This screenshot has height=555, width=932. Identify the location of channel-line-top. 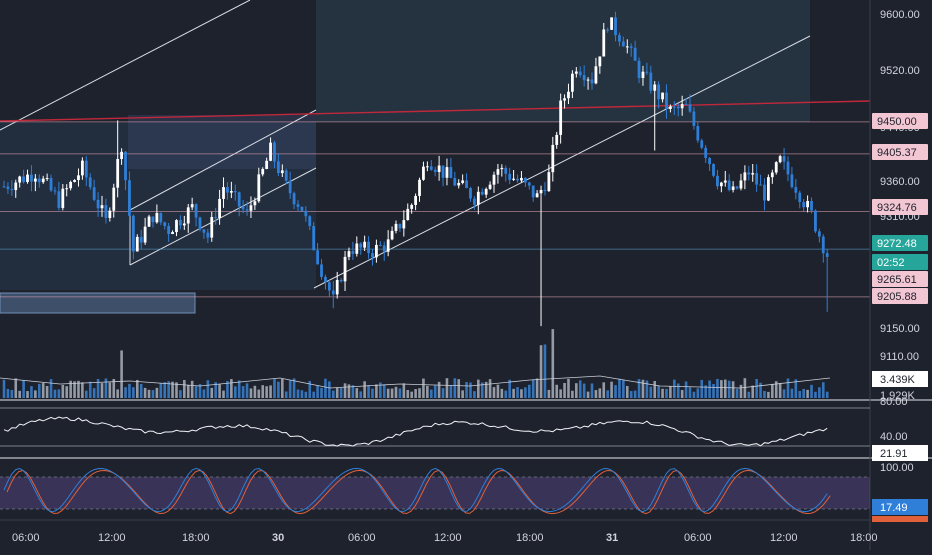
(223, 160).